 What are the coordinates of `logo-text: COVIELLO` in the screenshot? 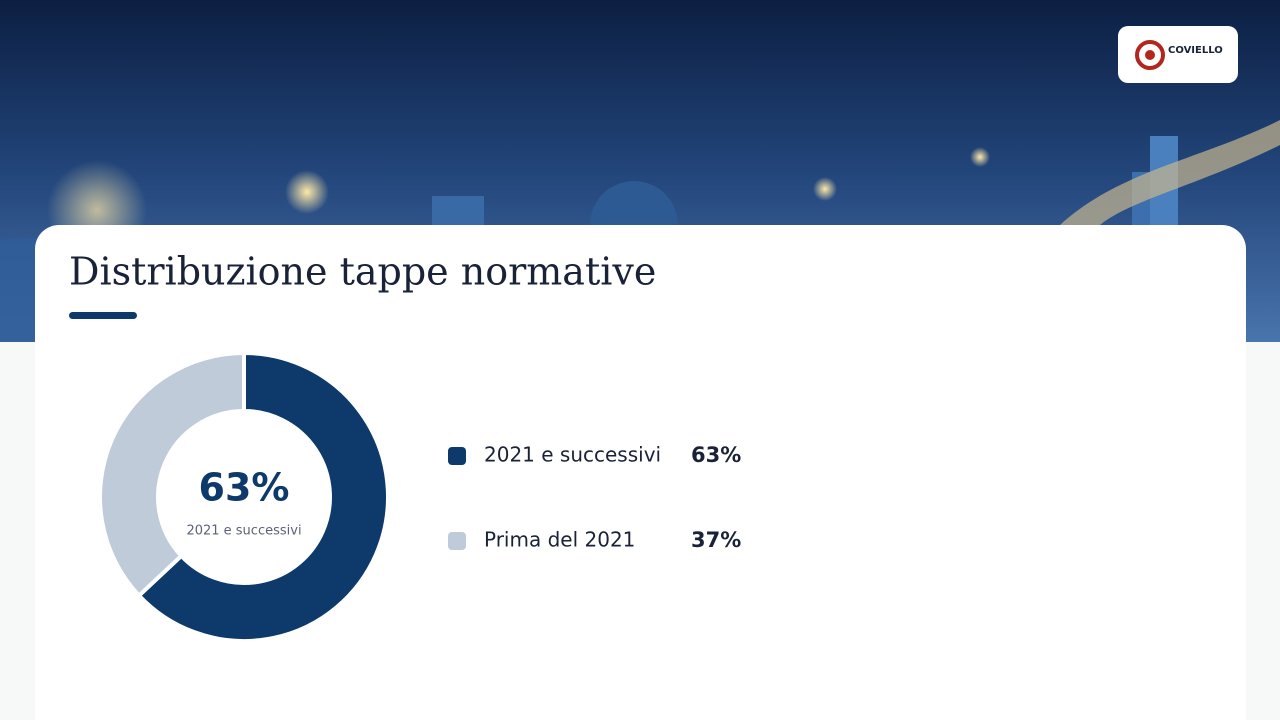 It's located at (1195, 50).